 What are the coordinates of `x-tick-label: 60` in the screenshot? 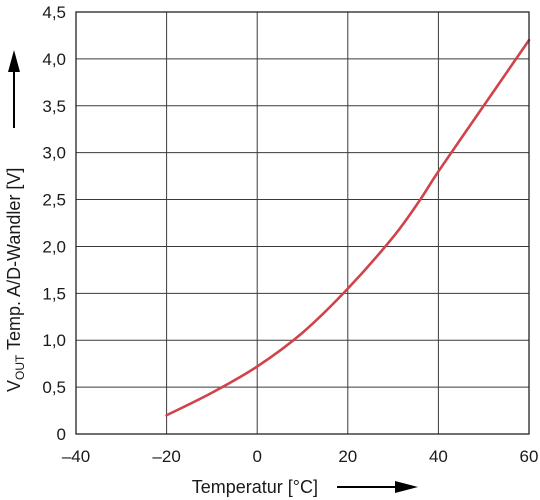 It's located at (529, 456).